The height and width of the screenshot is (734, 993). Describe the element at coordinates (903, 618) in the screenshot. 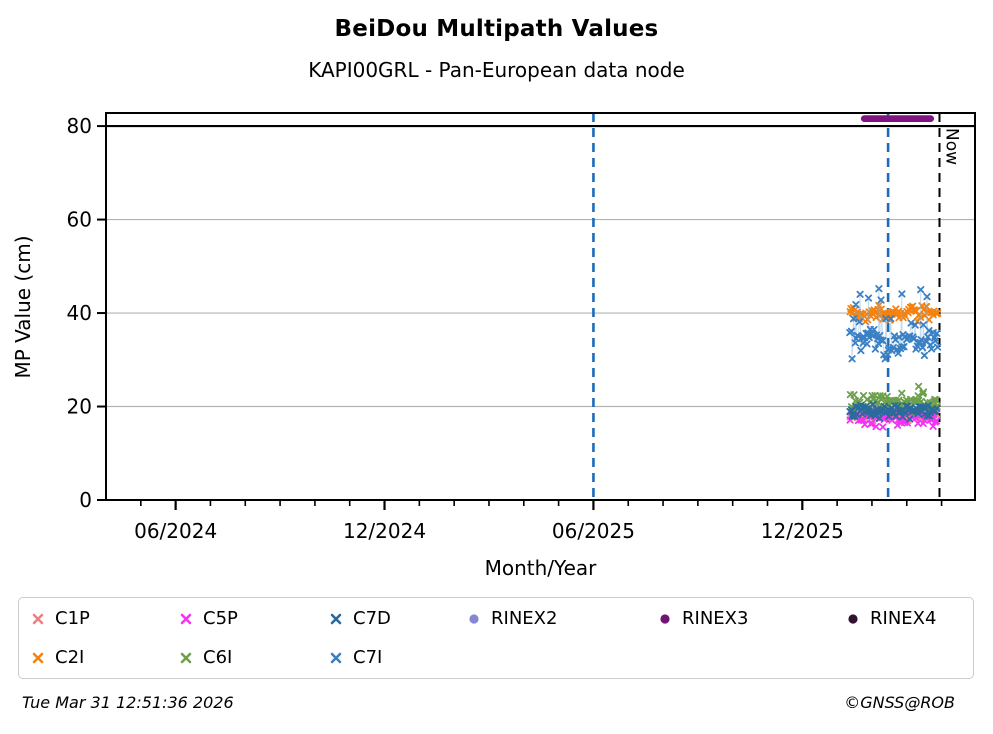

I see `legend-label-RINEX4: RINEX4` at that location.